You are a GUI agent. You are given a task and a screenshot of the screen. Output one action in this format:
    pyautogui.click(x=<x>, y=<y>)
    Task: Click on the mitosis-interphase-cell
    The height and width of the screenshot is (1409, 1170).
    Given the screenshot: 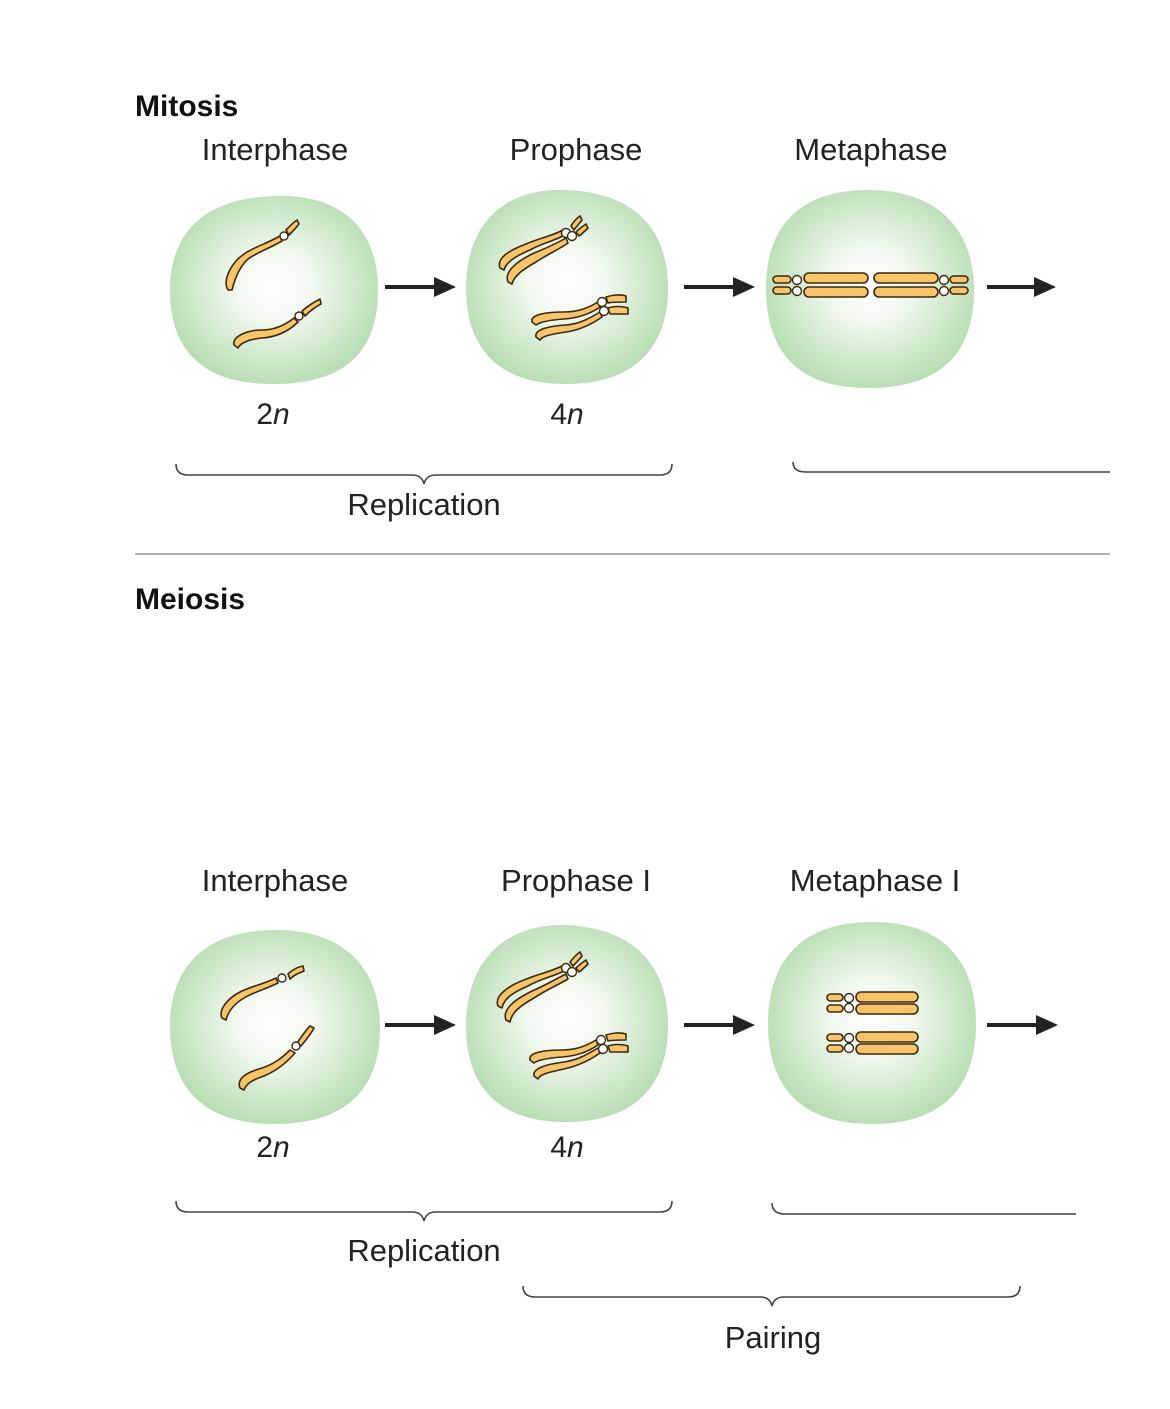 What is the action you would take?
    pyautogui.click(x=274, y=289)
    